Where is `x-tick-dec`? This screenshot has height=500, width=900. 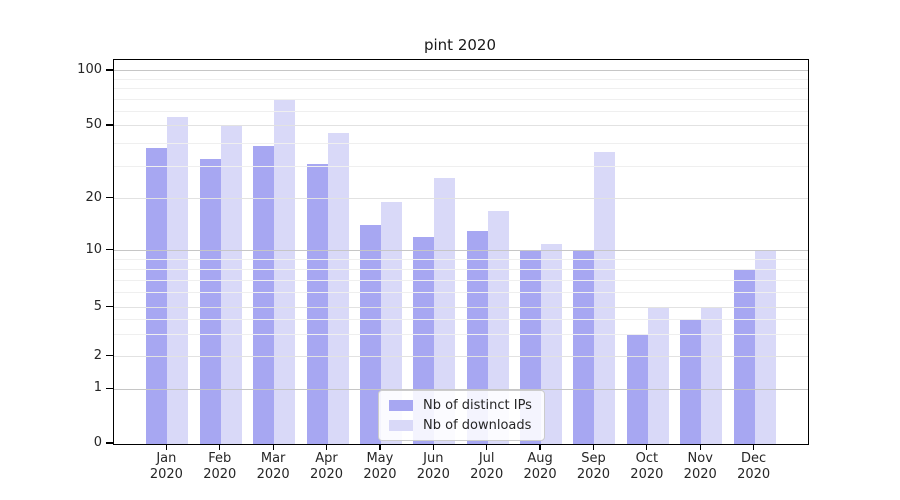 x-tick-dec is located at coordinates (754, 447).